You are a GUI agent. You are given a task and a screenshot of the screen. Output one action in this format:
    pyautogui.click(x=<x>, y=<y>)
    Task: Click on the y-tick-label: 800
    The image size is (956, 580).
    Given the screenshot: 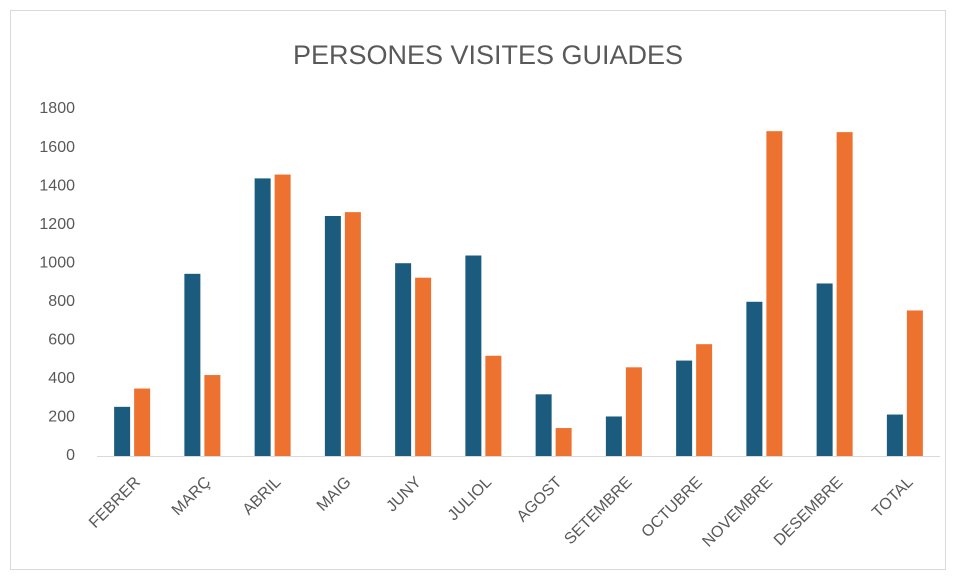 What is the action you would take?
    pyautogui.click(x=61, y=301)
    